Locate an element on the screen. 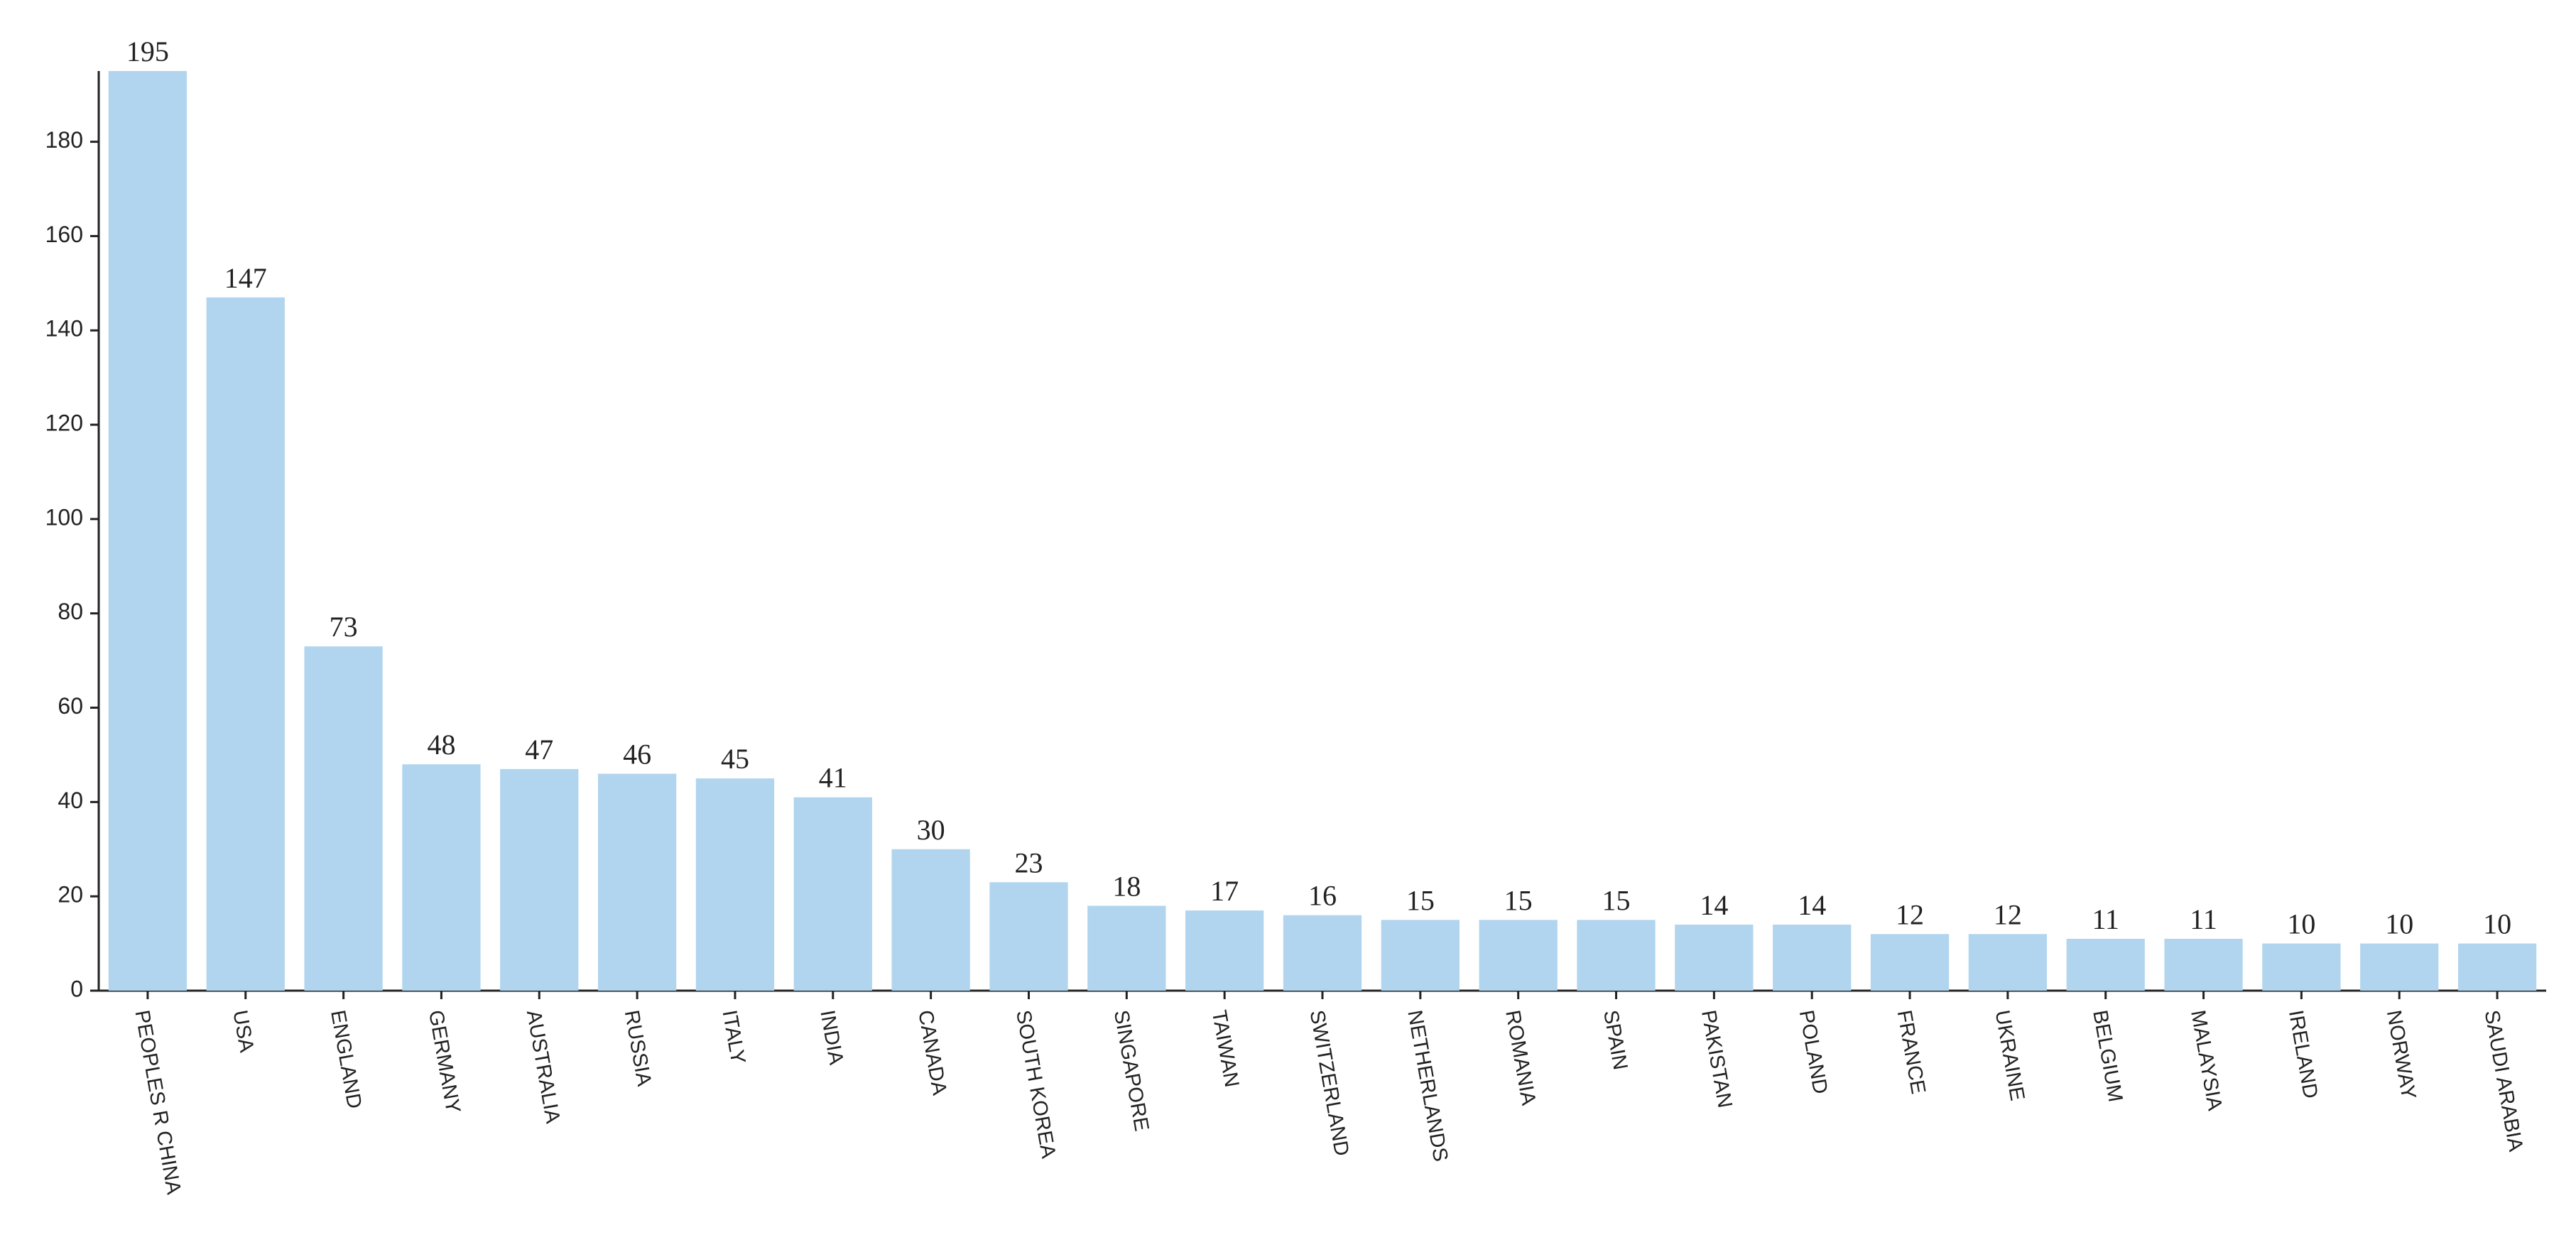 The width and height of the screenshot is (2576, 1252). x-tick-label: SOUTH KOREA is located at coordinates (1035, 1084).